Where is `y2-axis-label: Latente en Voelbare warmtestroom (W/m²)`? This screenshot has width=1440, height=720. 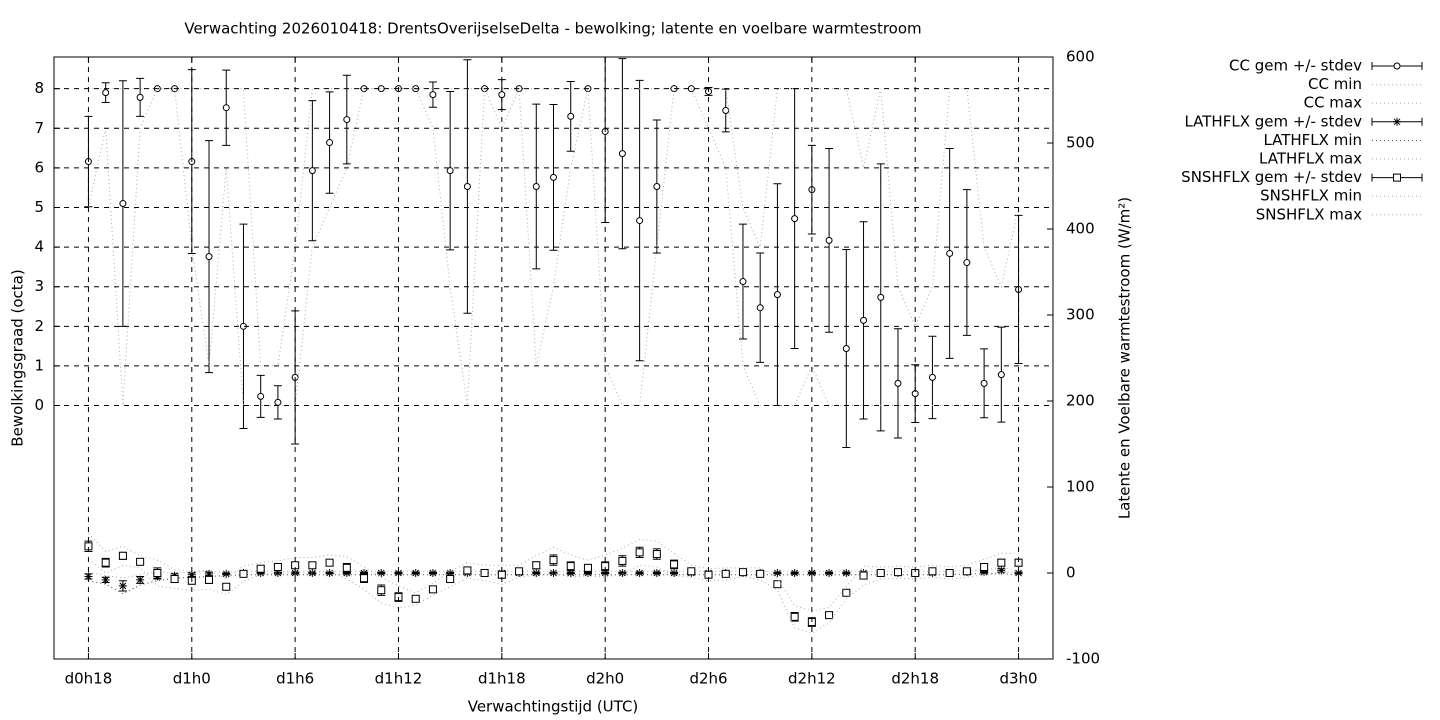
y2-axis-label: Latente en Voelbare warmtestroom (W/m²) is located at coordinates (1125, 358).